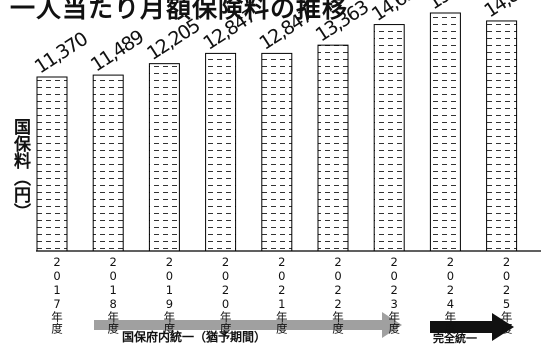 The width and height of the screenshot is (541, 353). What do you see at coordinates (510, 11) in the screenshot?
I see `value-label: 14,877` at bounding box center [510, 11].